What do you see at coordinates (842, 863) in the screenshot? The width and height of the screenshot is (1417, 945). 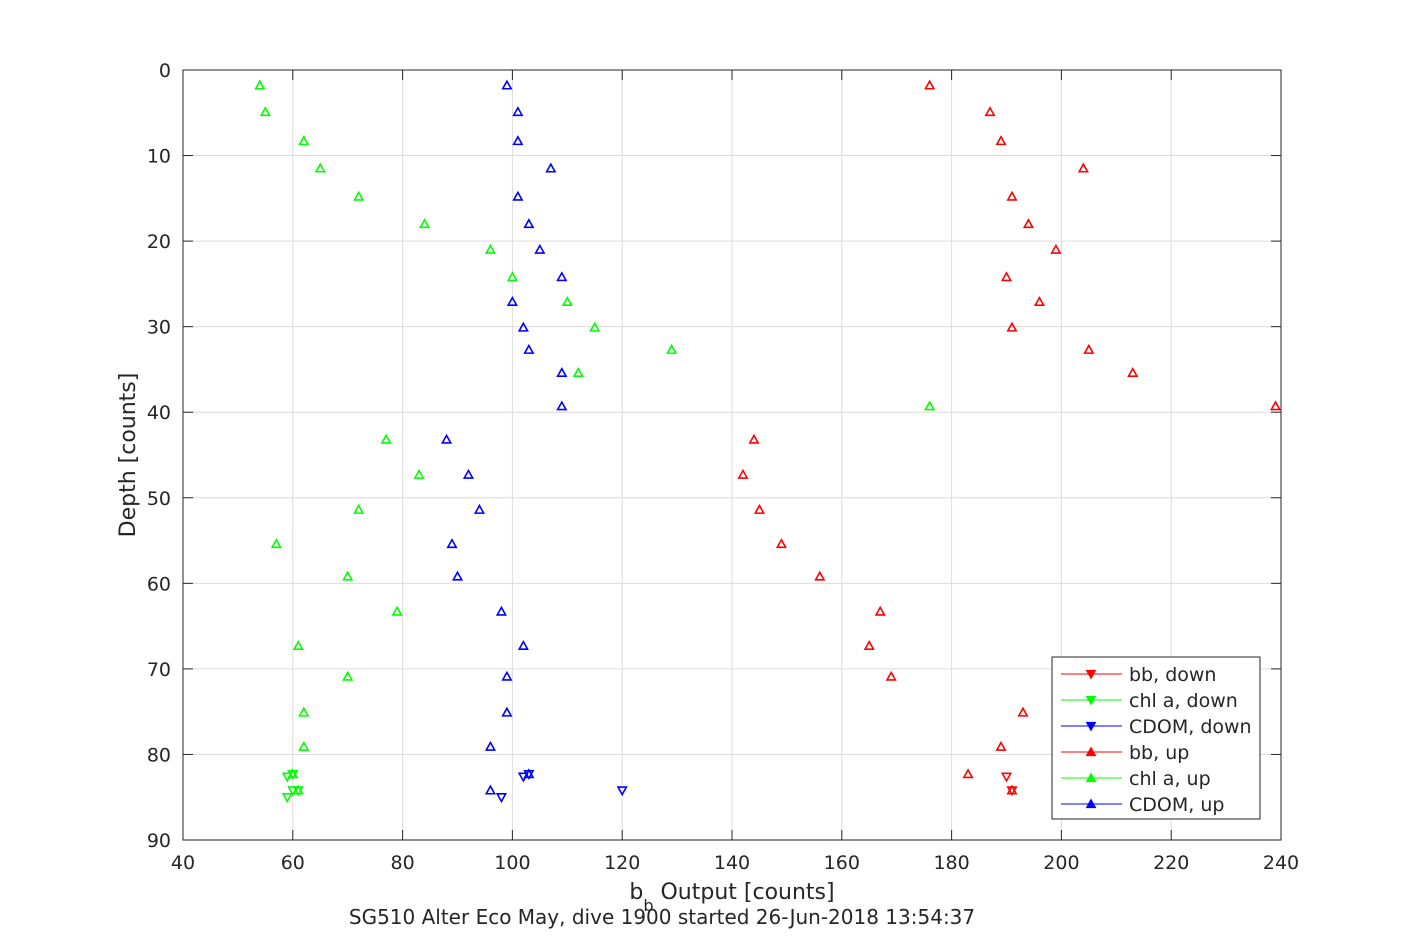 I see `x-tick-label: 160` at bounding box center [842, 863].